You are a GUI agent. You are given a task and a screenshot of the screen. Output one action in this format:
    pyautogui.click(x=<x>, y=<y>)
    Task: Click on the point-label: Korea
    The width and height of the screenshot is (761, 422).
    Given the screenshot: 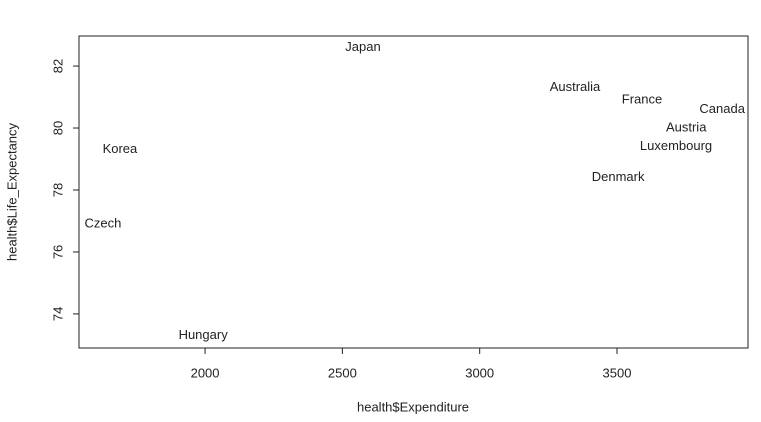 What is the action you would take?
    pyautogui.click(x=120, y=148)
    